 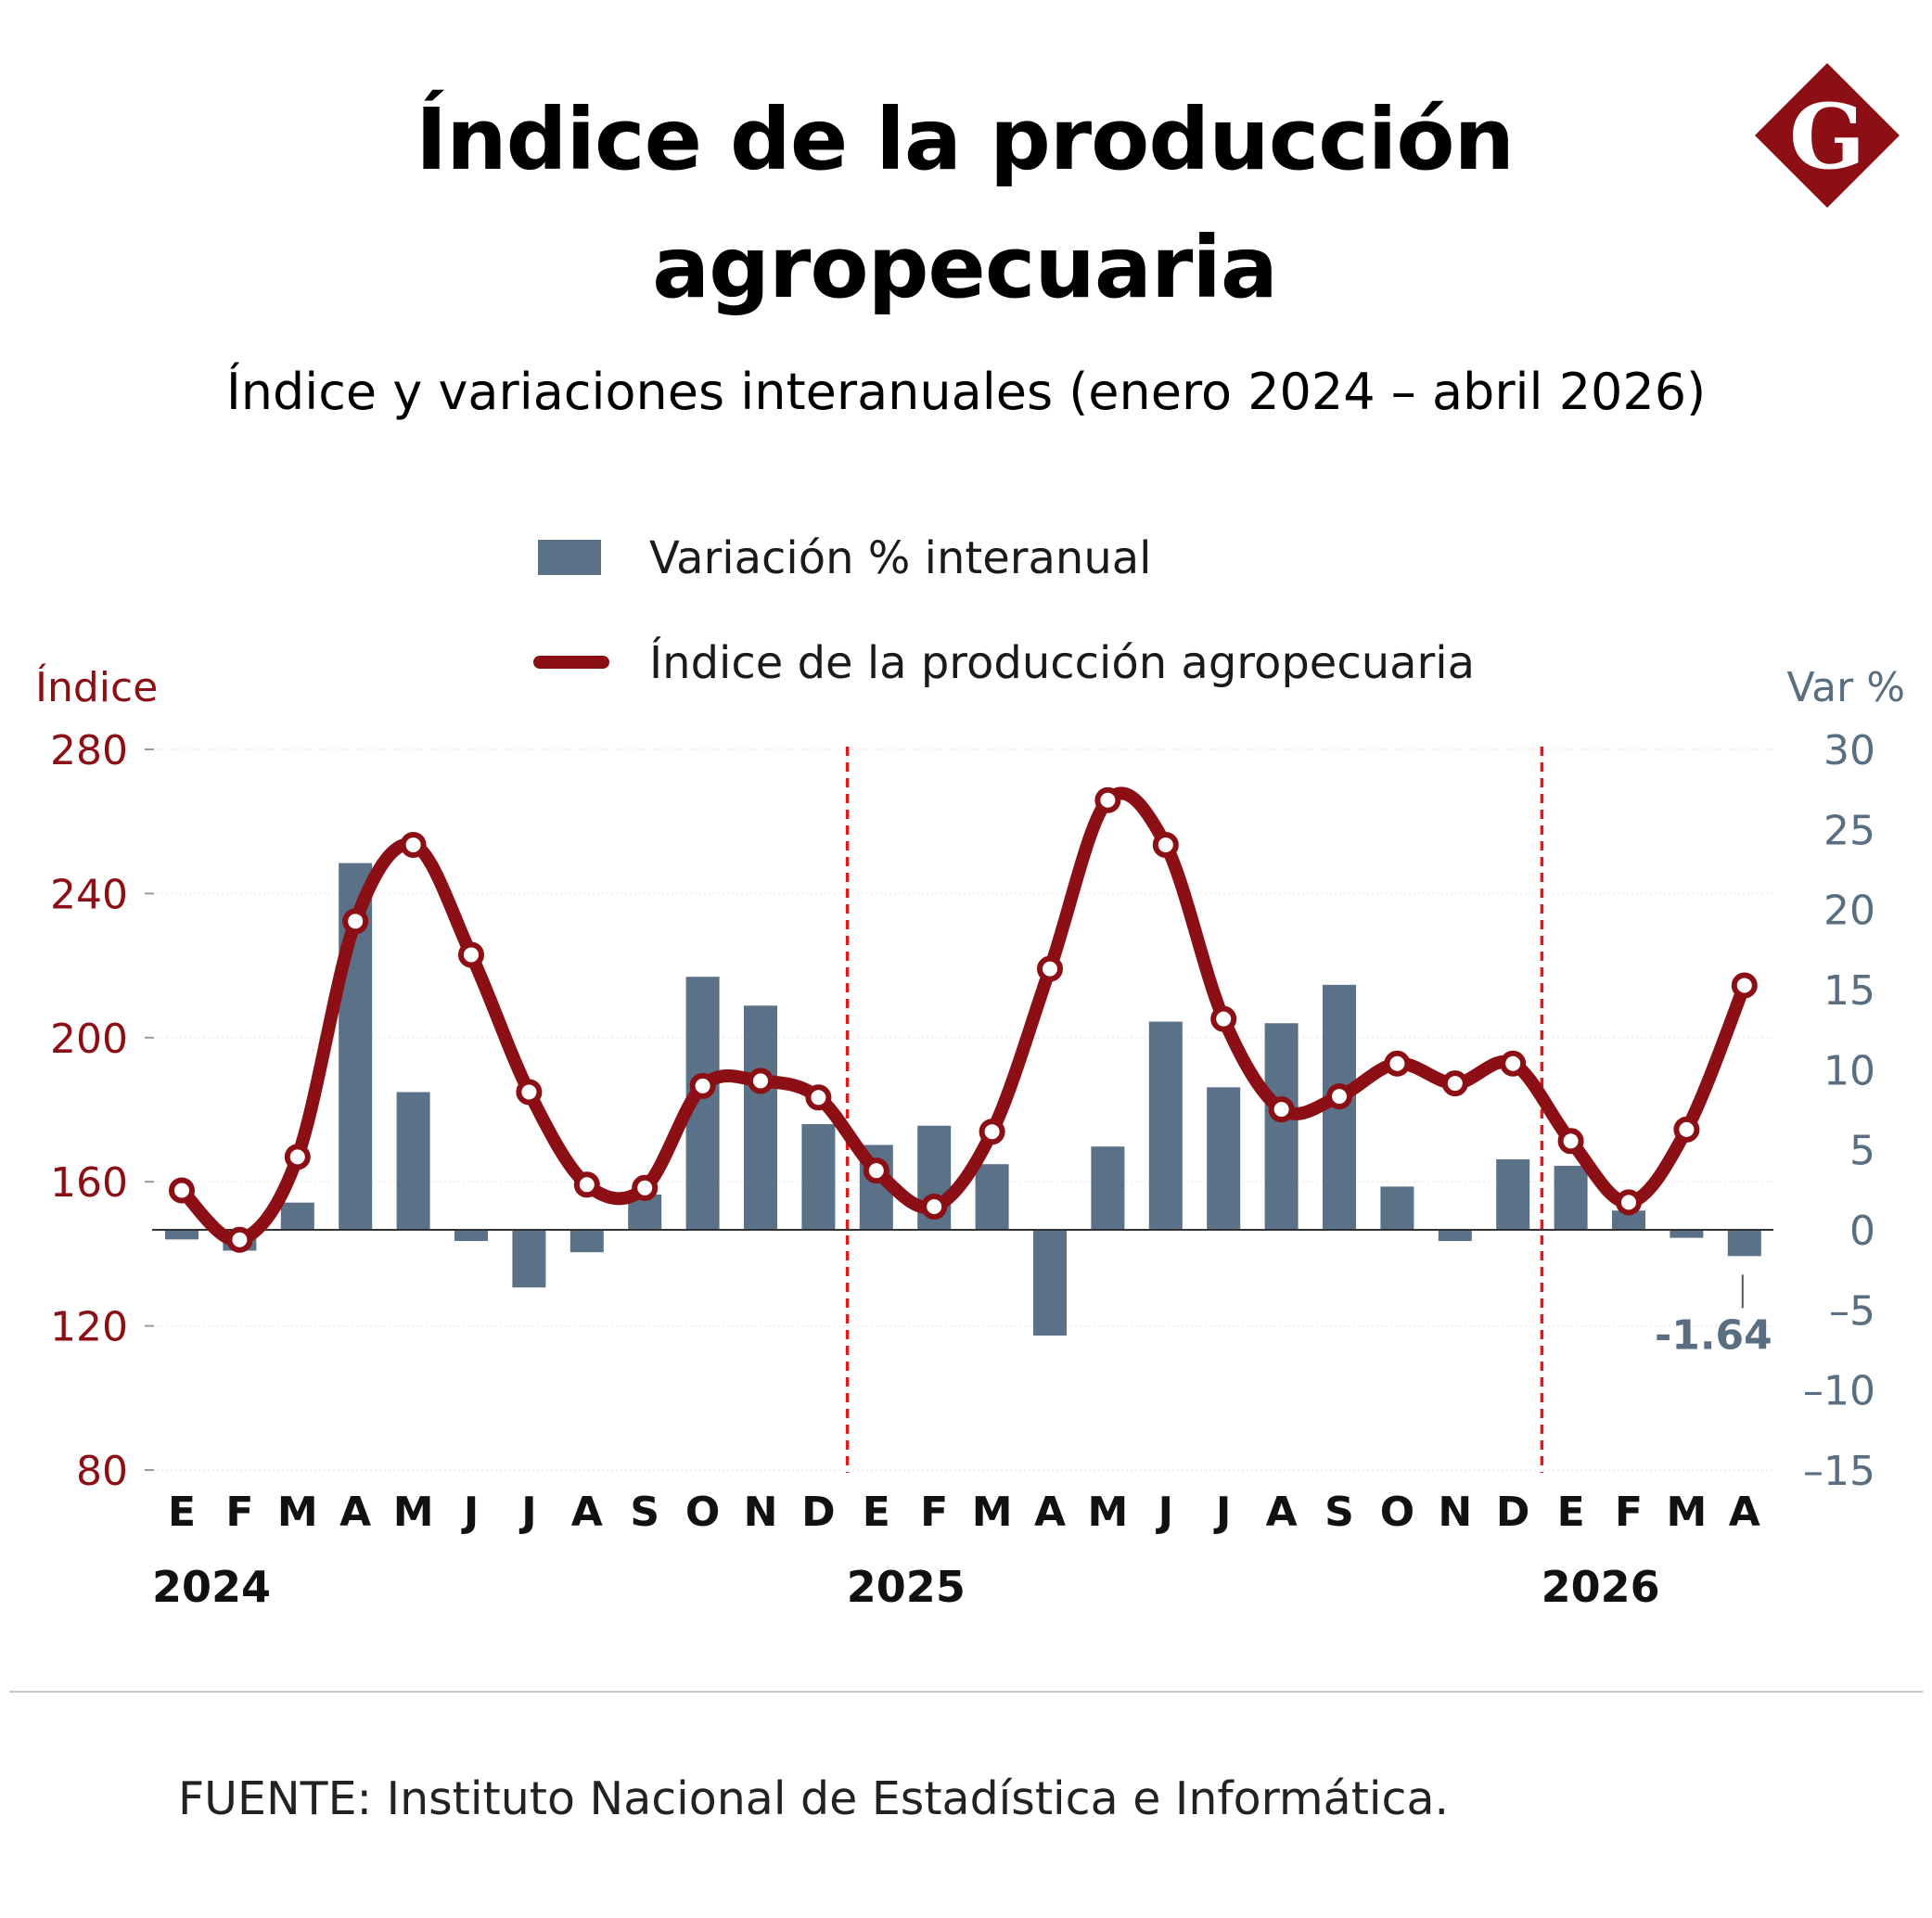 What do you see at coordinates (1194, 1110) in the screenshot?
I see `year-dividers` at bounding box center [1194, 1110].